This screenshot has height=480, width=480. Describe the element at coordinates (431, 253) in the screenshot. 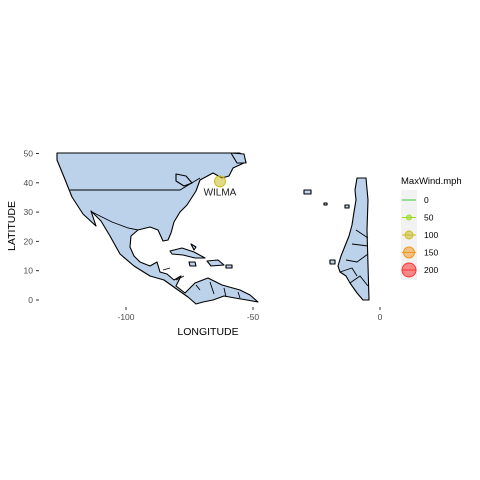

I see `legend-label: 150` at that location.